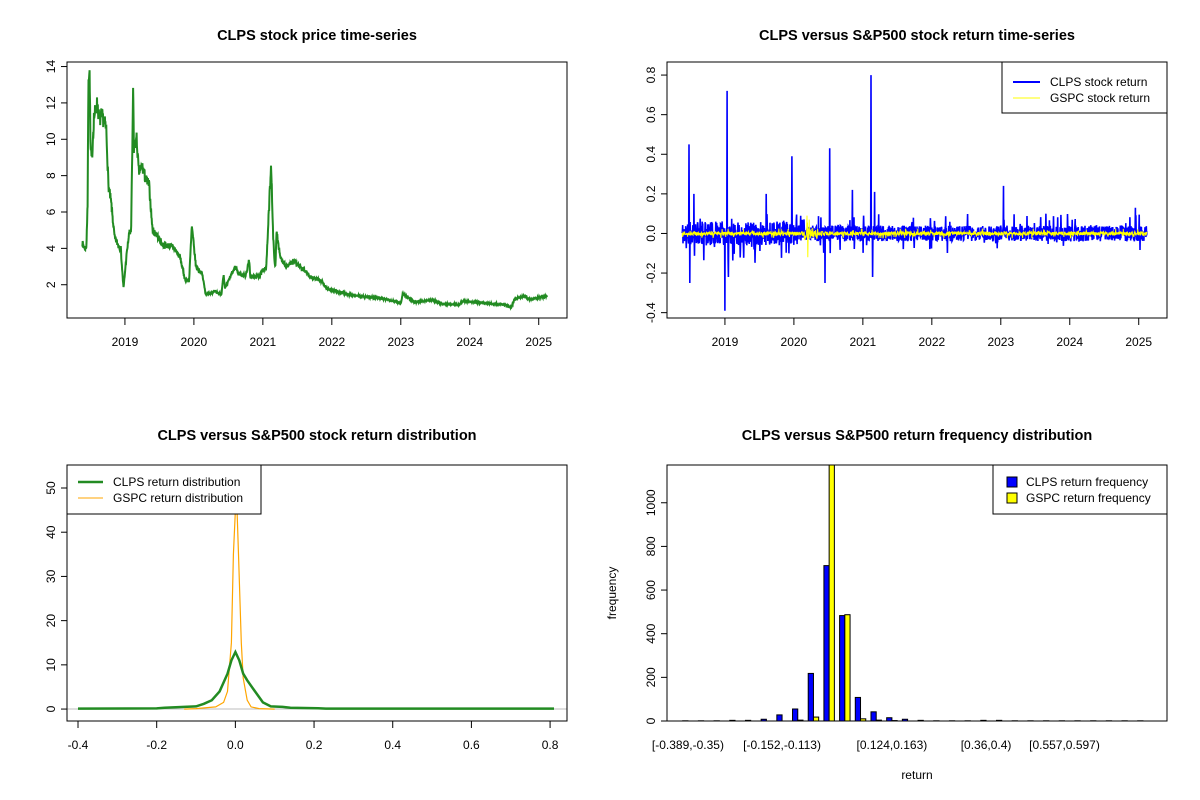 The height and width of the screenshot is (800, 1200). Describe the element at coordinates (315, 679) in the screenshot. I see `clps-density-line` at that location.